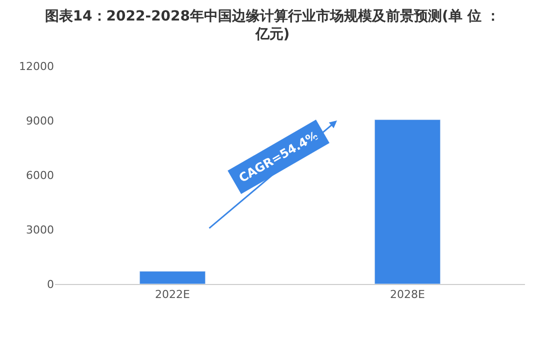 This screenshot has width=545, height=342. Describe the element at coordinates (40, 229) in the screenshot. I see `y-tick-label: 3000` at that location.